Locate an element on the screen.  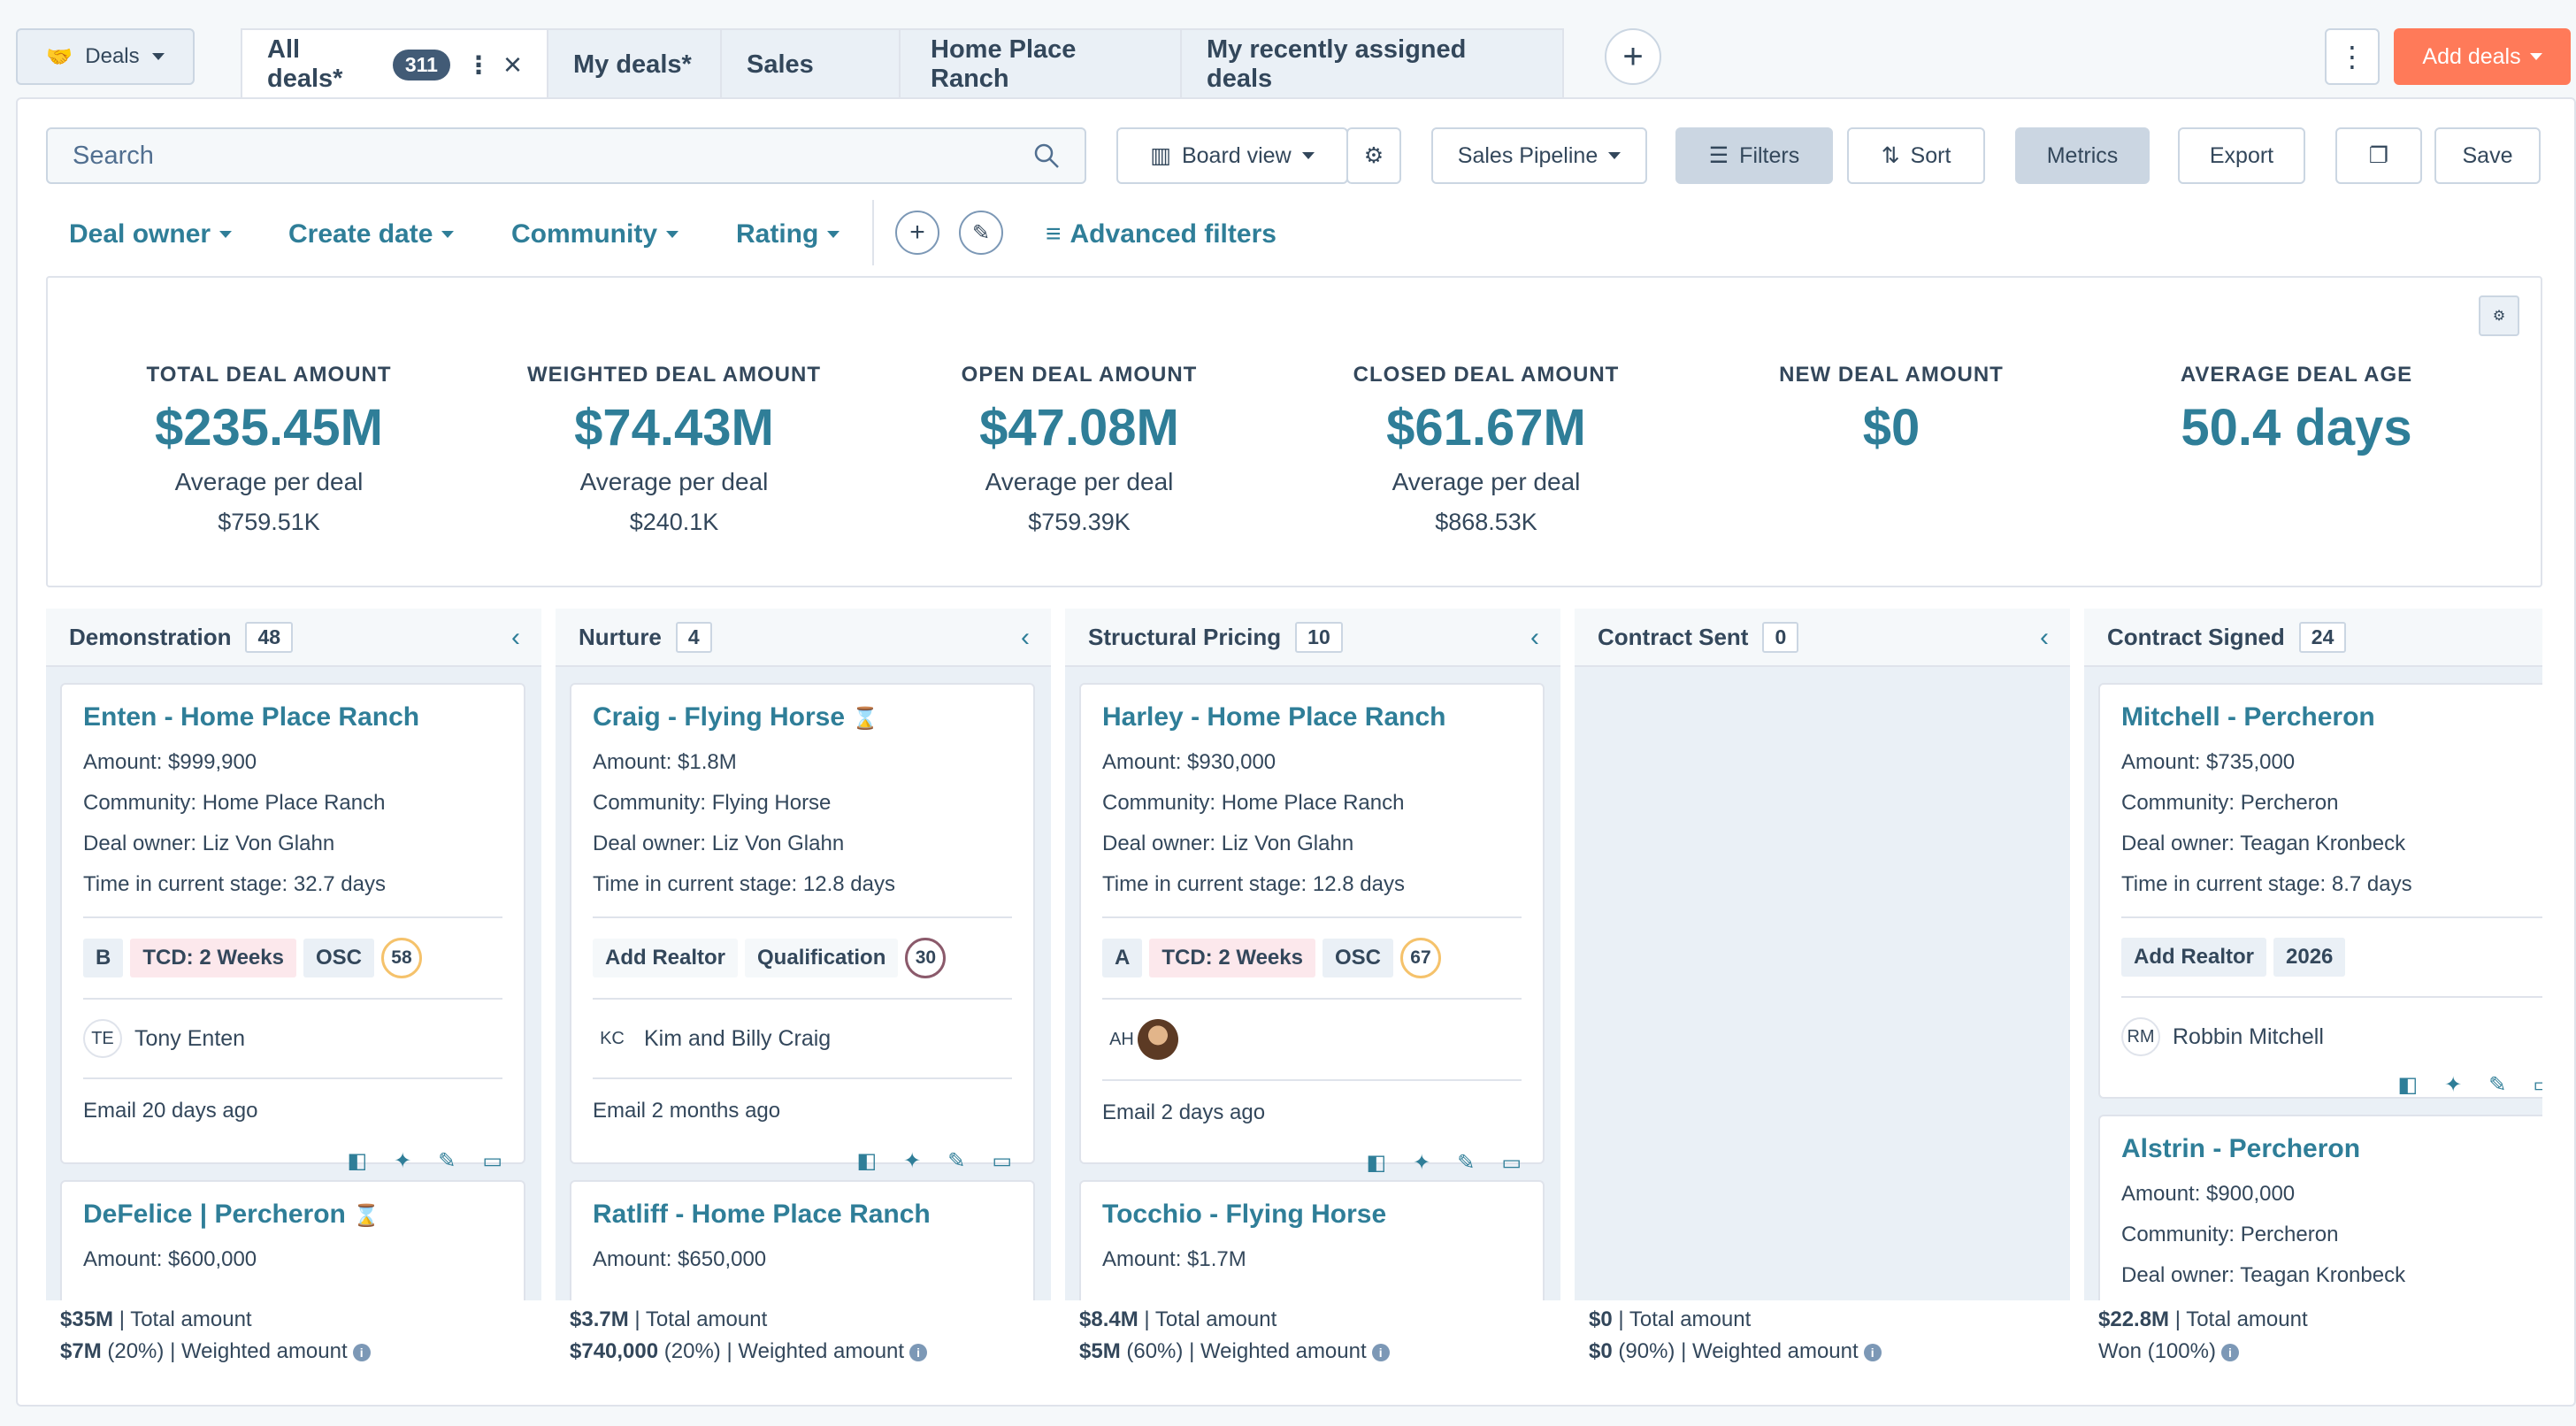
deal-card: Tocchio - Flying Horse Amount: $1.7M is located at coordinates (1312, 1240).